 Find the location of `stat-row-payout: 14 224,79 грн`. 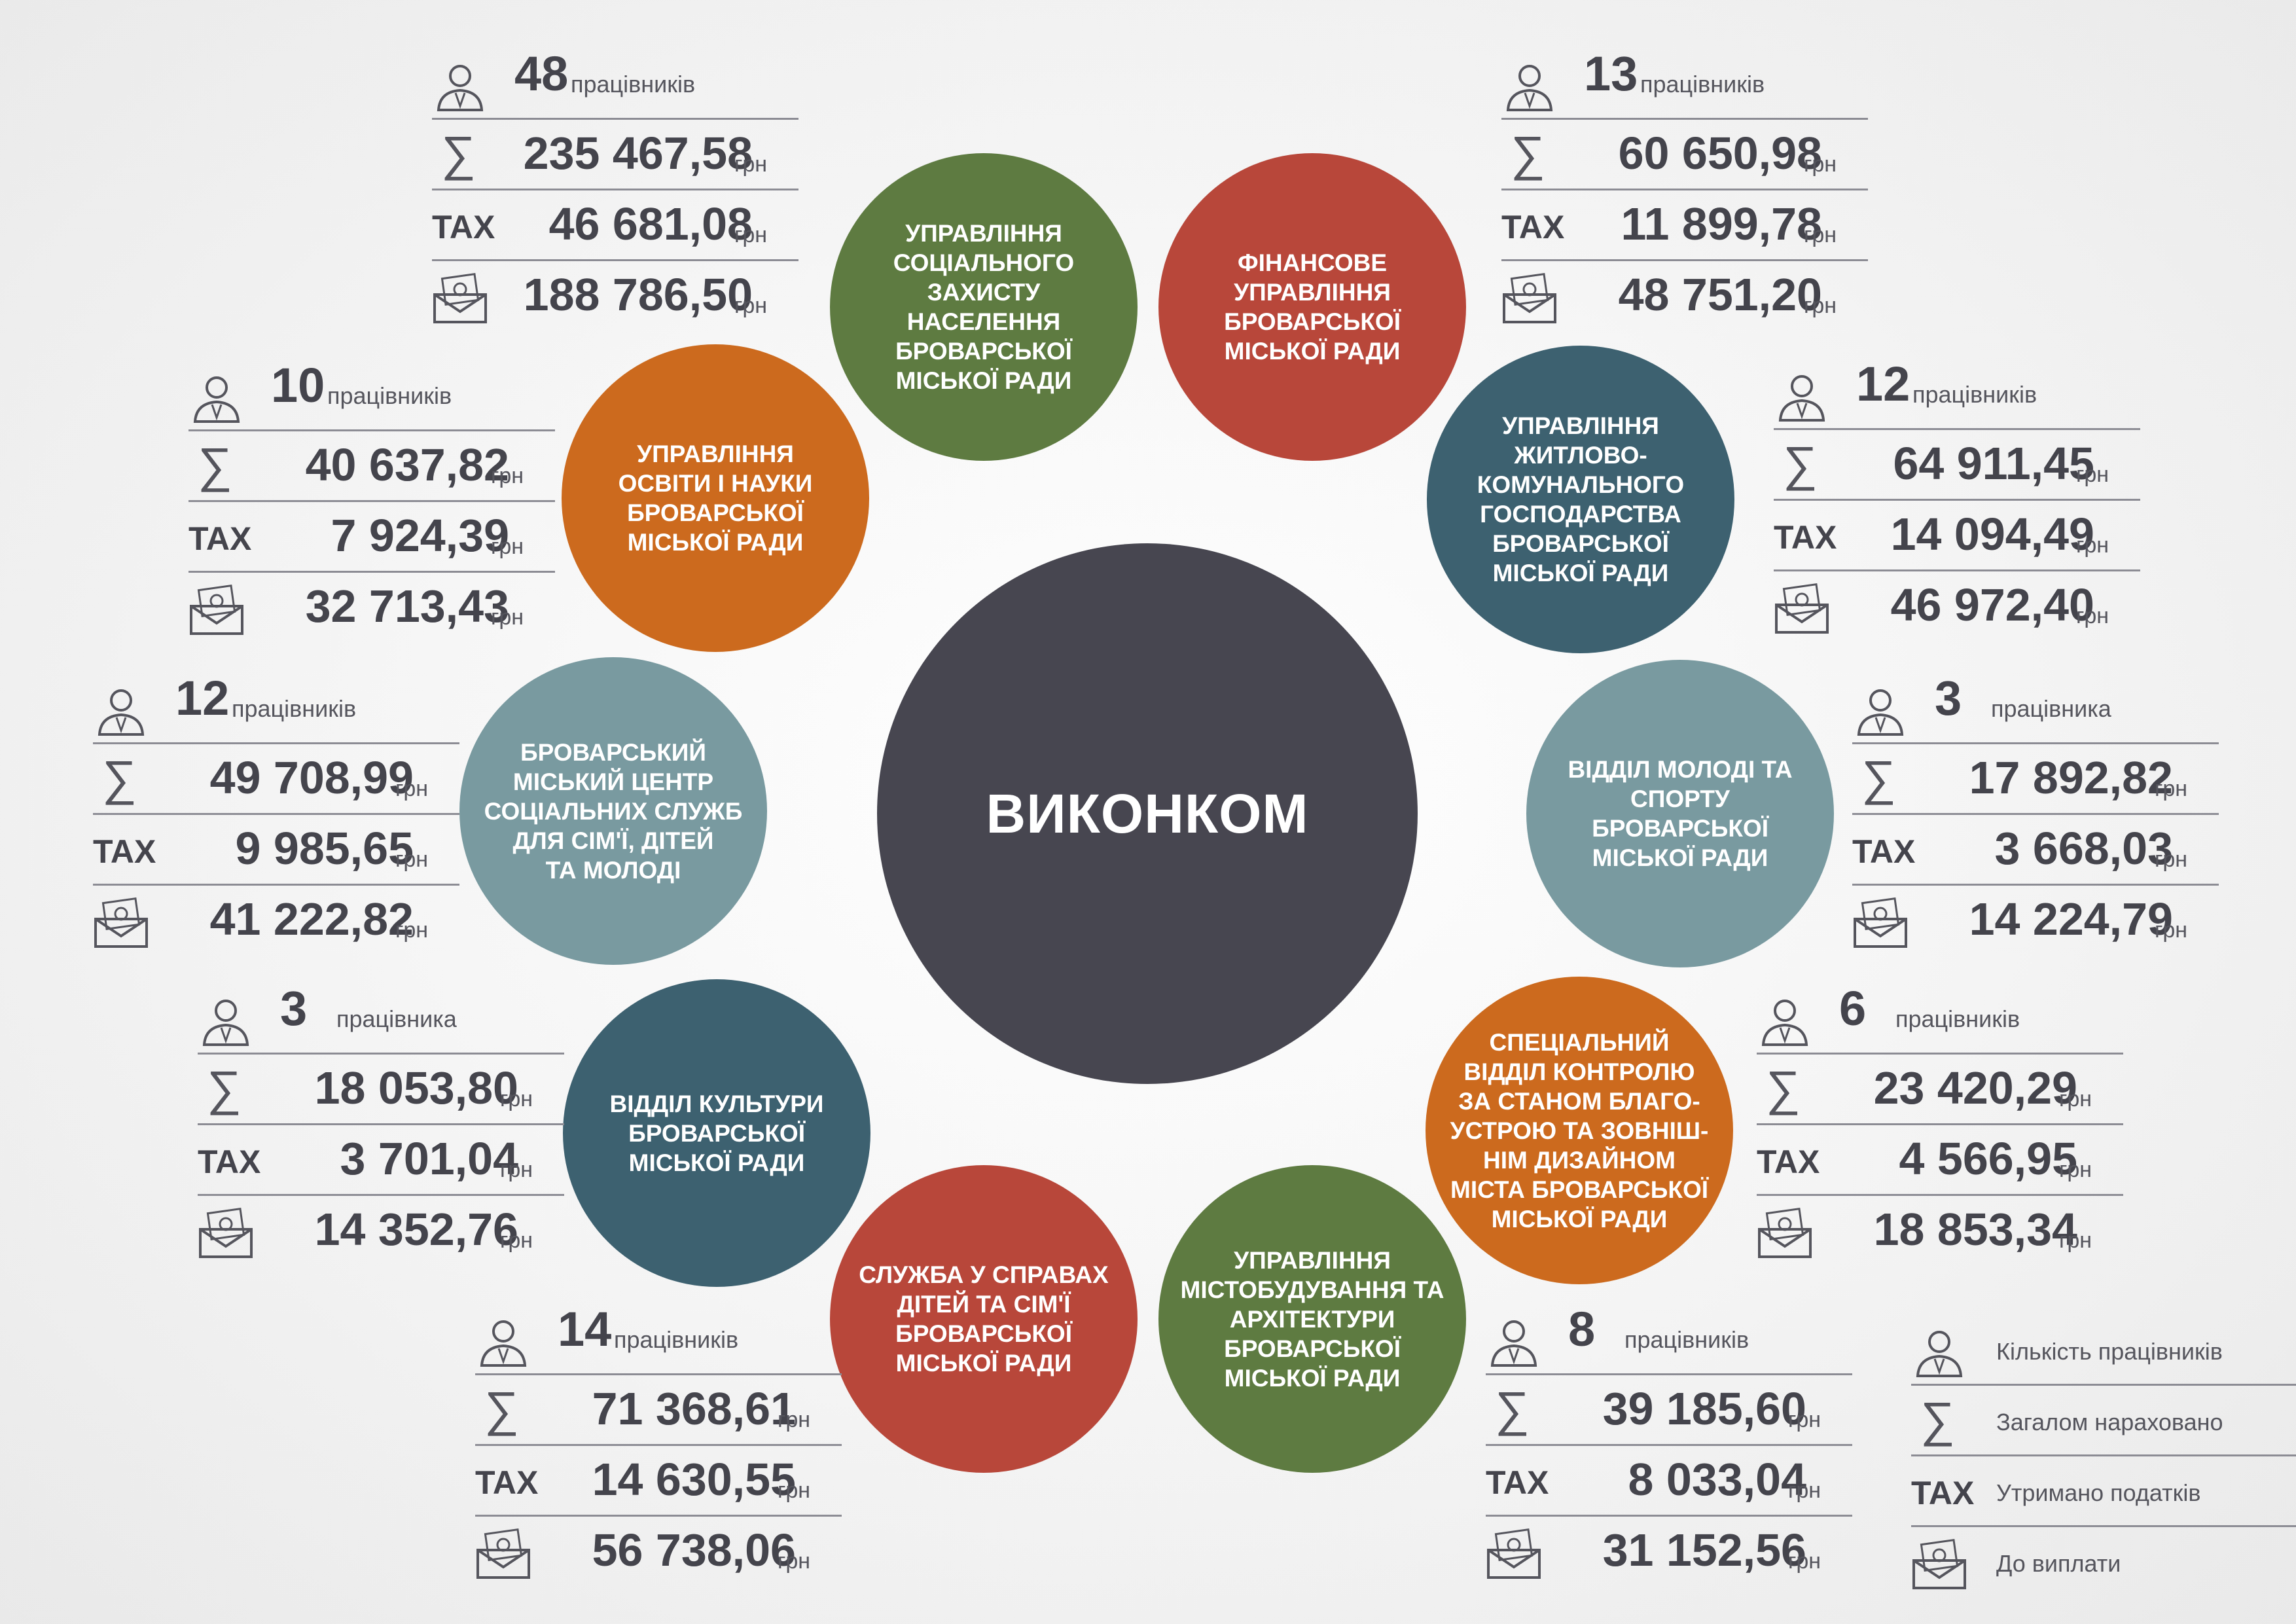

stat-row-payout: 14 224,79 грн is located at coordinates (2035, 919).